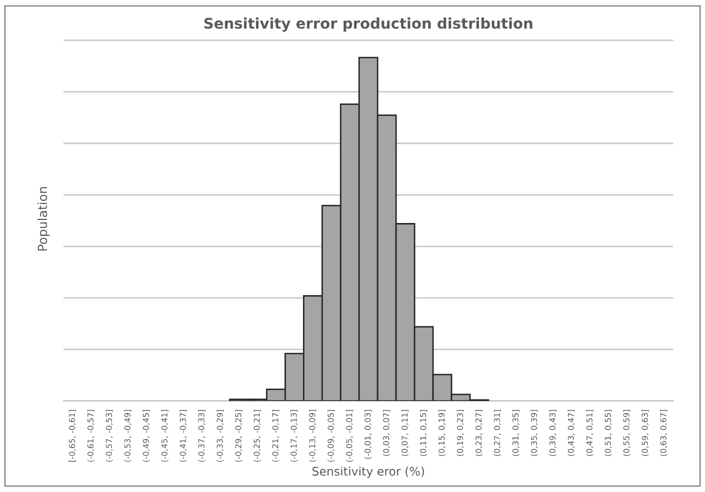 The width and height of the screenshot is (705, 492). What do you see at coordinates (608, 433) in the screenshot?
I see `x-tick-label: (0,51, 0,55]` at bounding box center [608, 433].